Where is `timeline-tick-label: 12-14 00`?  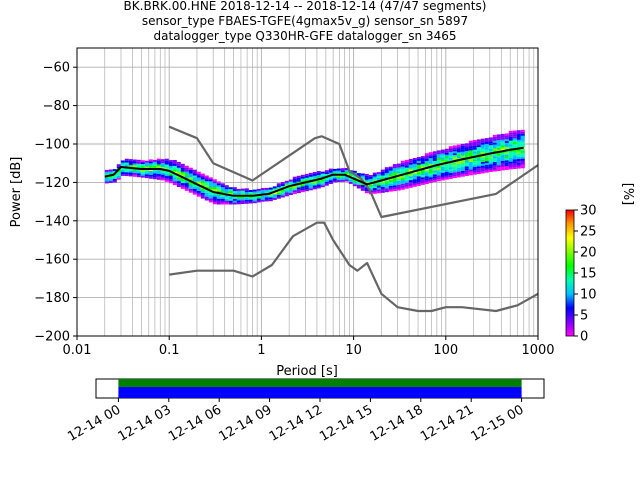
timeline-tick-label: 12-14 00 is located at coordinates (94, 423).